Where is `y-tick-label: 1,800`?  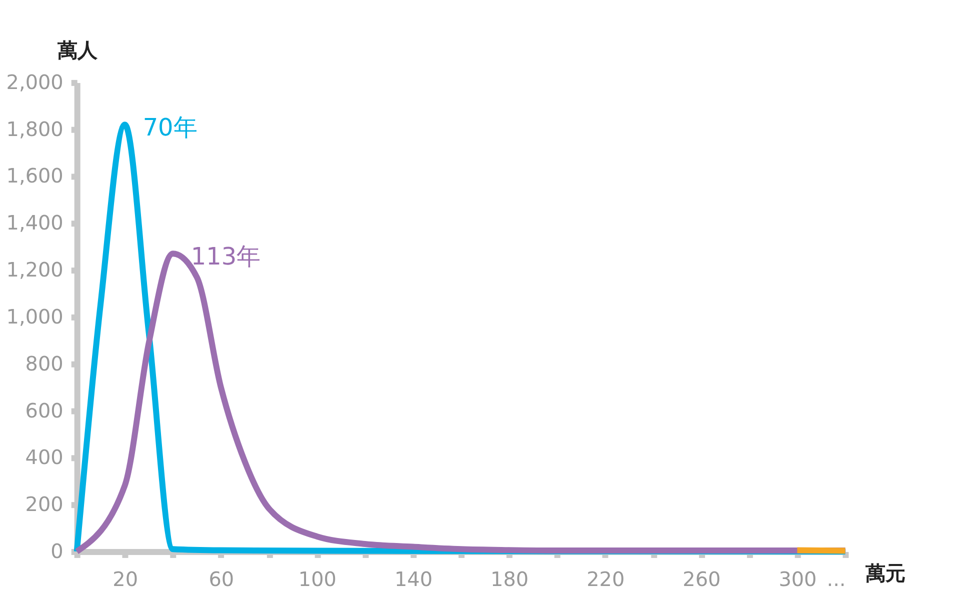 y-tick-label: 1,800 is located at coordinates (35, 128).